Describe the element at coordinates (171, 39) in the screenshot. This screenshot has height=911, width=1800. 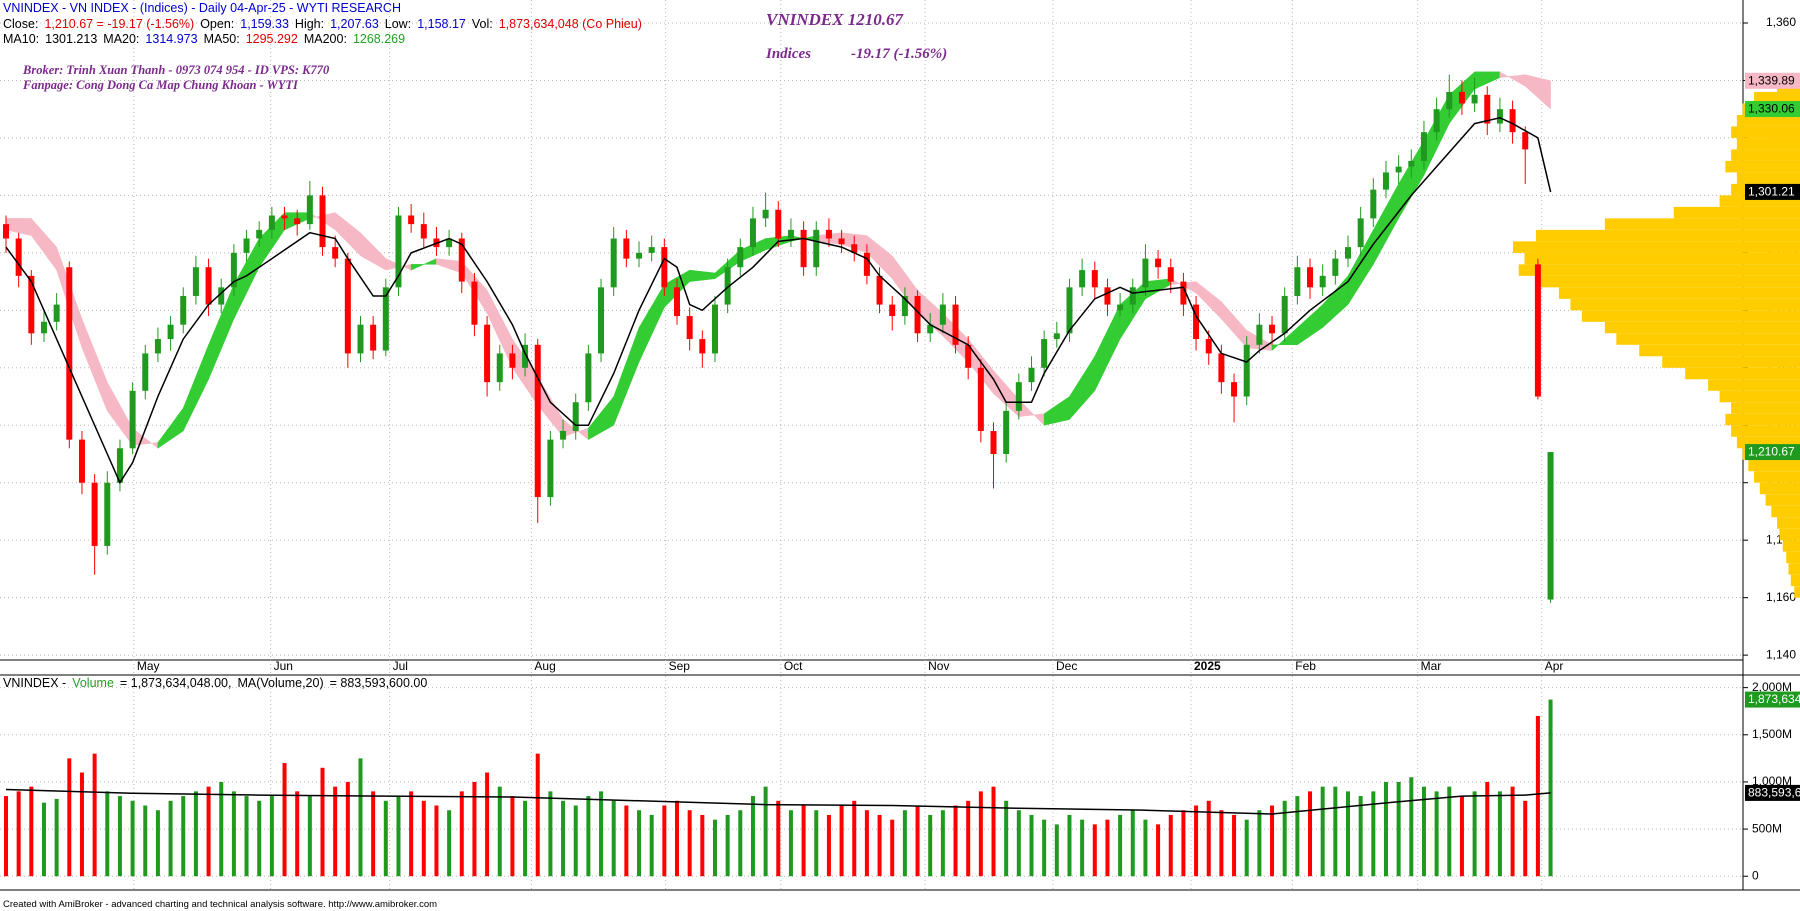
I see `header-text: 1314.973` at that location.